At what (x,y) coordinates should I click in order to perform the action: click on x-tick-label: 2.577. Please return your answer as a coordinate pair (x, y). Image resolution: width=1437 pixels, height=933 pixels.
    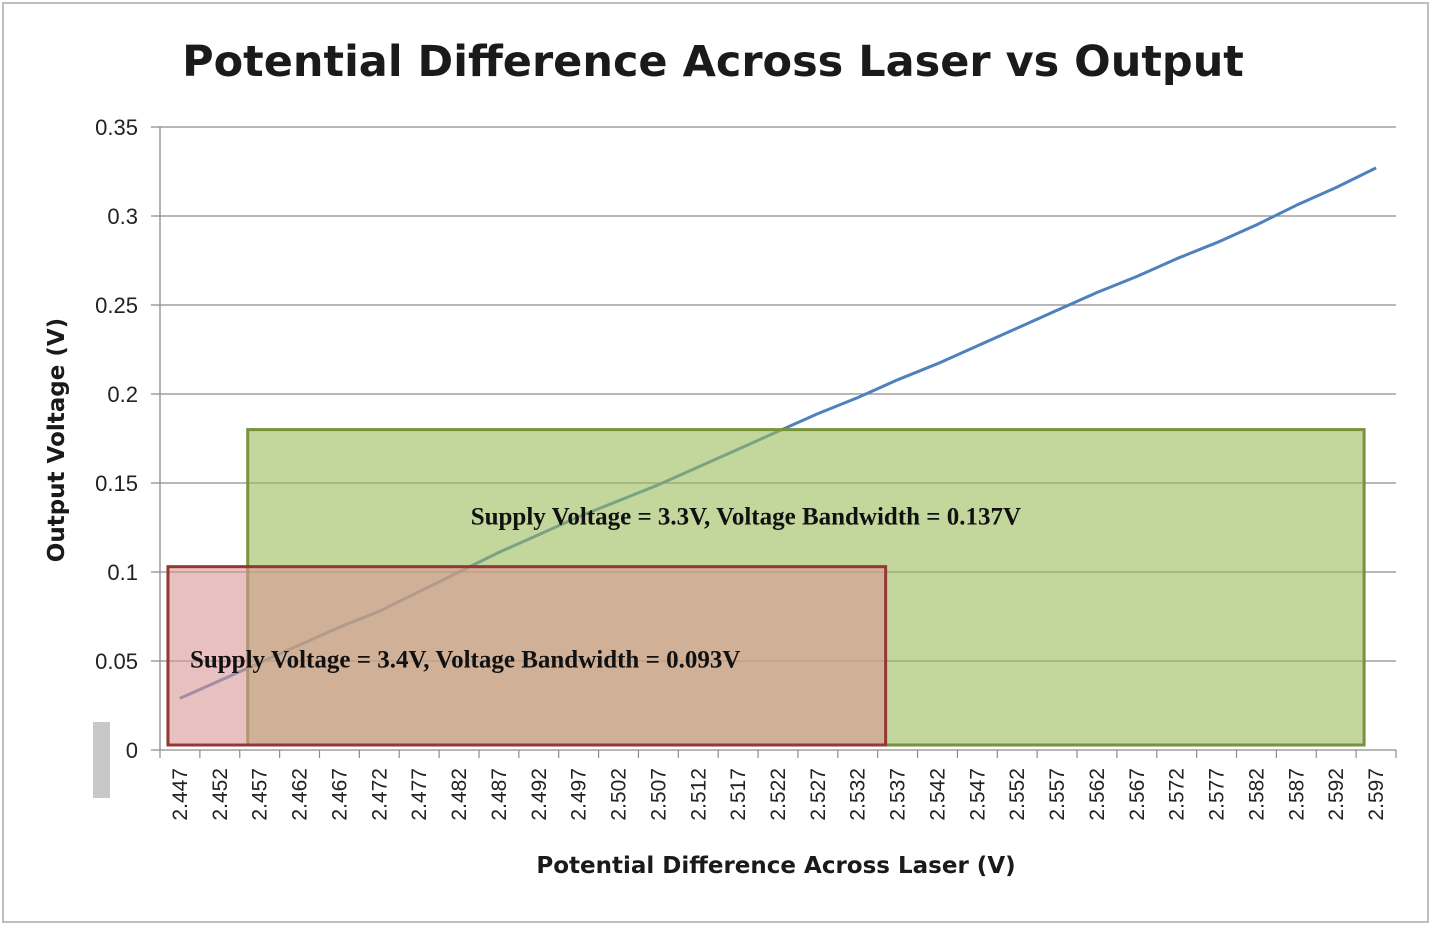
    Looking at the image, I should click on (1217, 794).